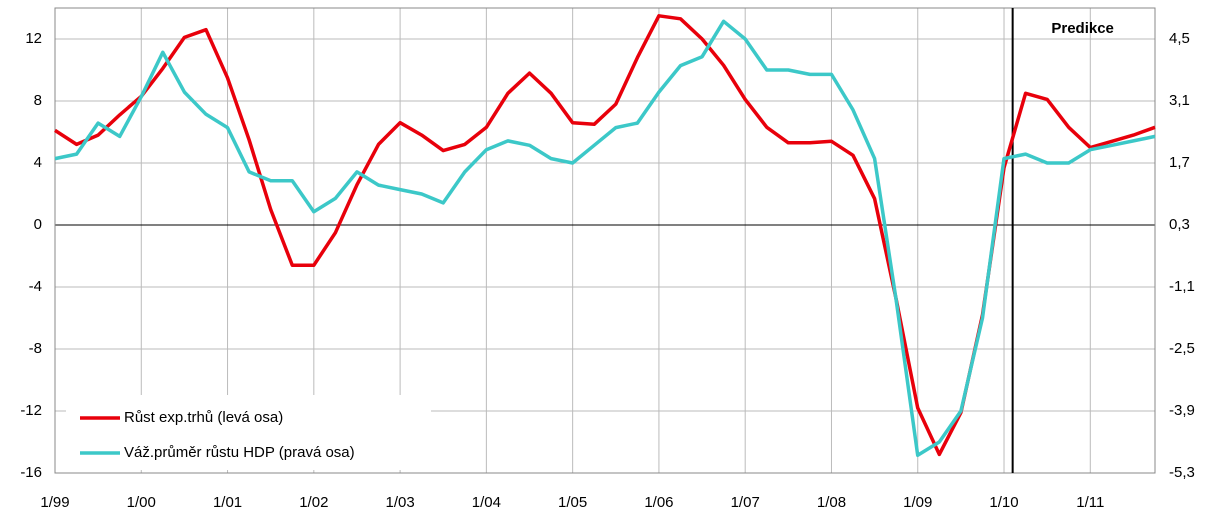 Image resolution: width=1214 pixels, height=521 pixels. What do you see at coordinates (399, 502) in the screenshot?
I see `x-tick-label: 1/03` at bounding box center [399, 502].